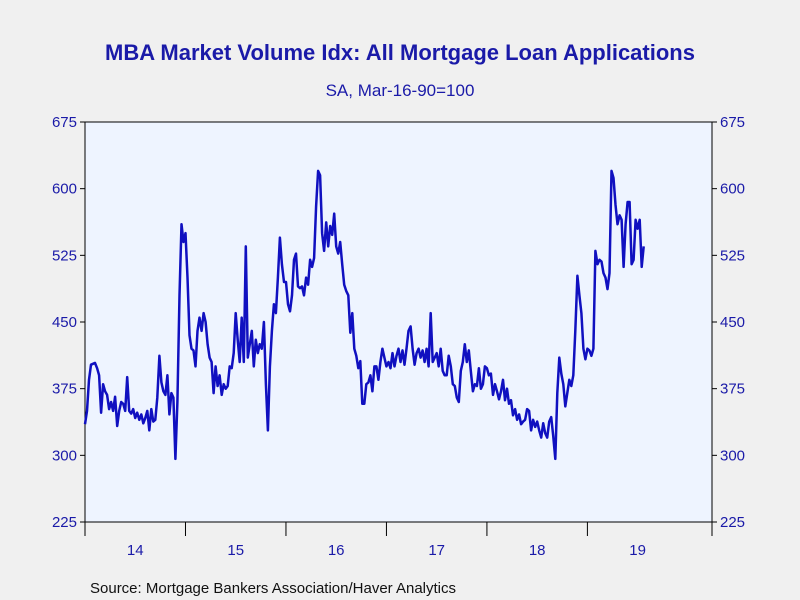 This screenshot has width=800, height=600. Describe the element at coordinates (235, 550) in the screenshot. I see `x-tick-label: 15` at that location.